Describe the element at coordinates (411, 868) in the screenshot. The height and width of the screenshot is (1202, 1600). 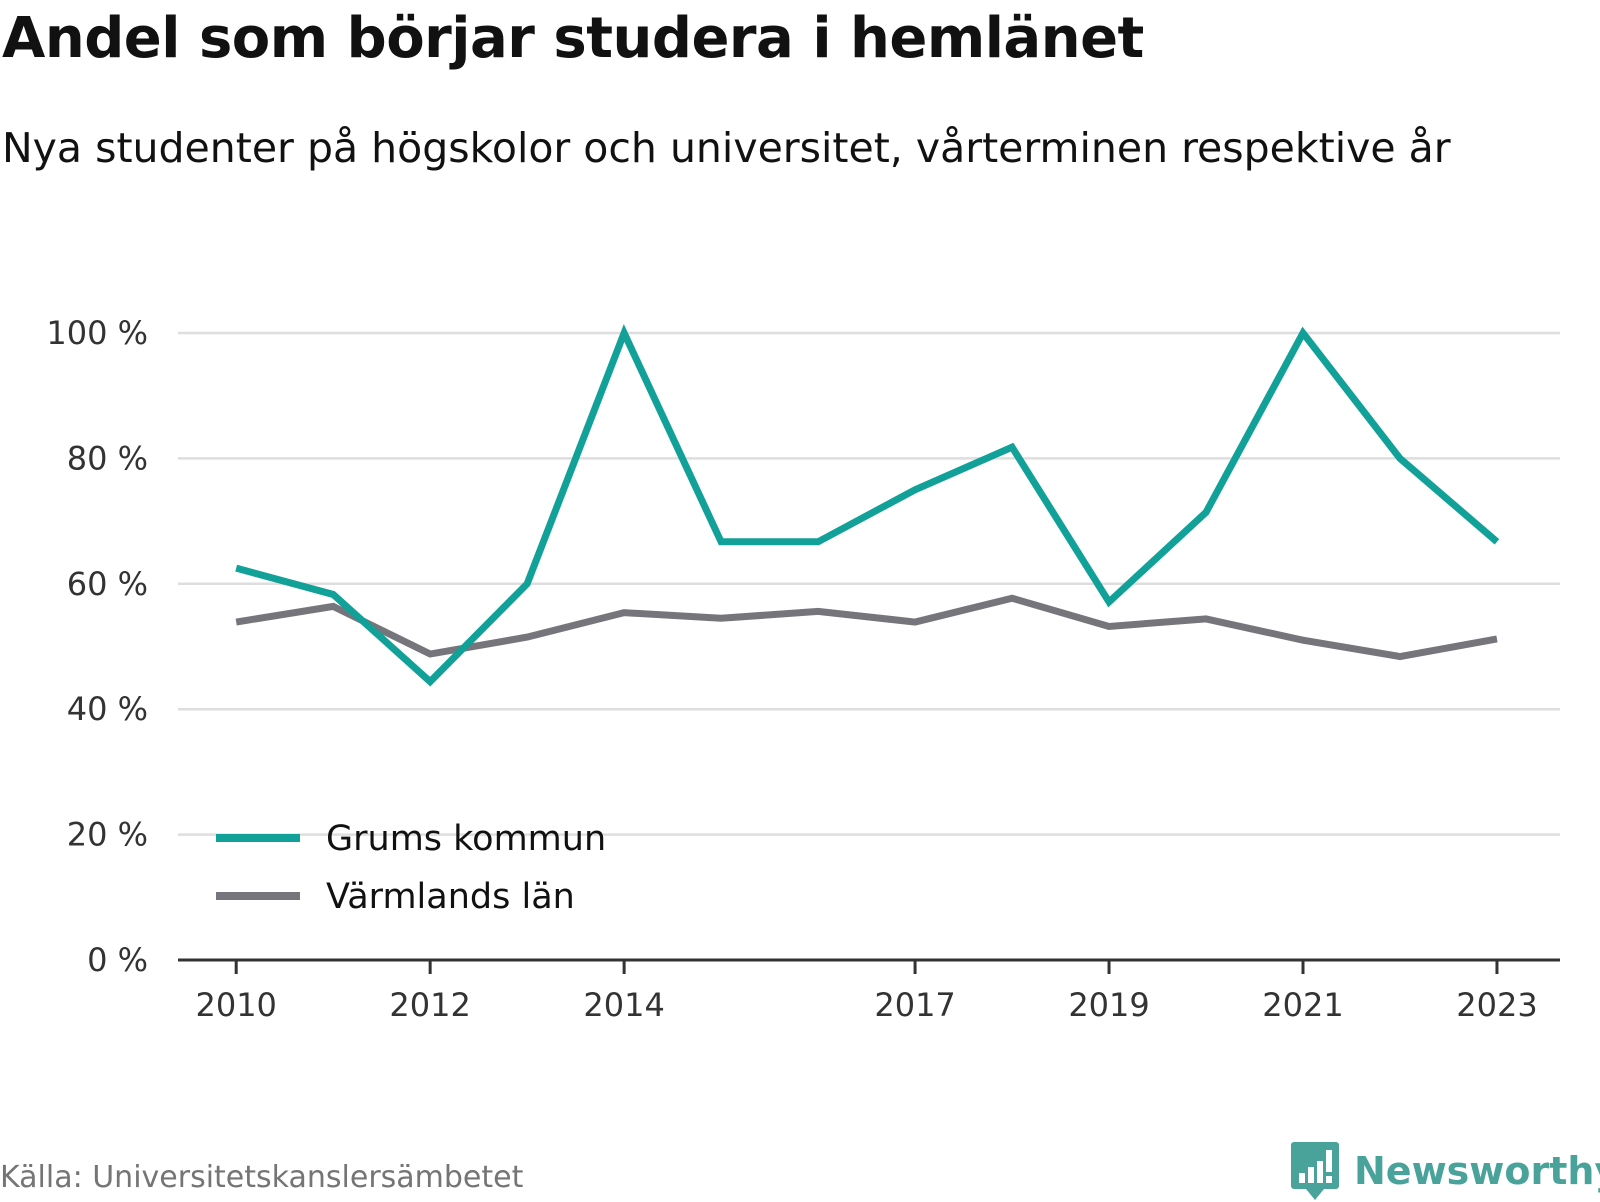
I see `legend: Grums kommun Värmlands län` at that location.